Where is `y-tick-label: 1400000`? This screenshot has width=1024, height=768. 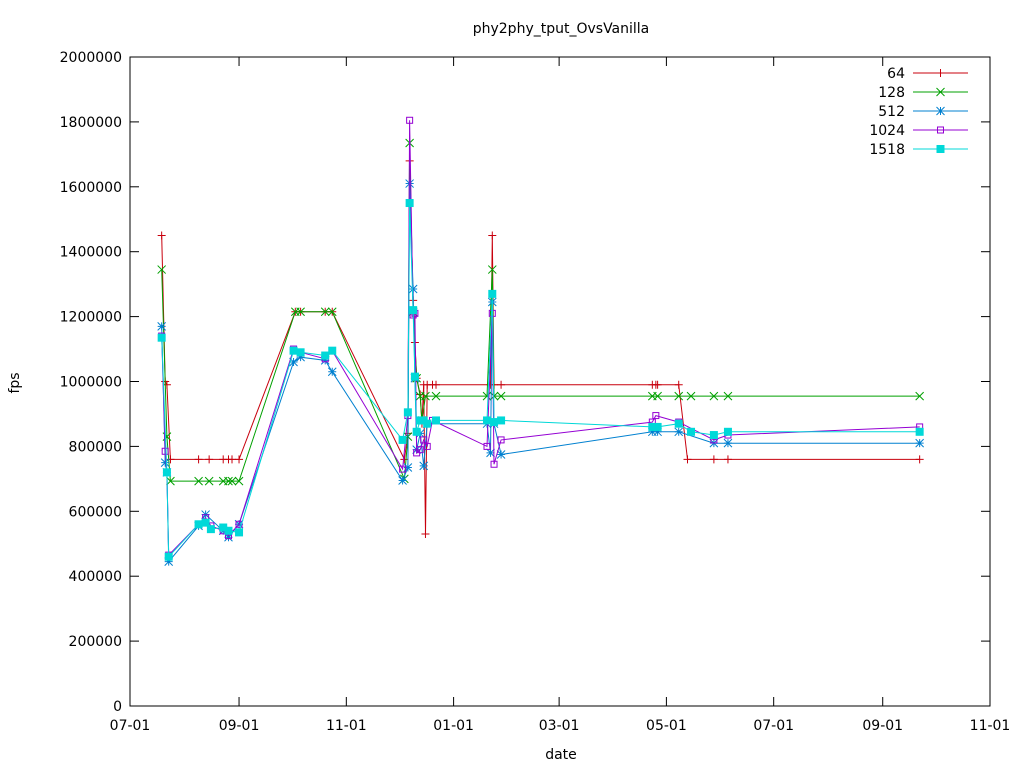 y-tick-label: 1400000 is located at coordinates (91, 253).